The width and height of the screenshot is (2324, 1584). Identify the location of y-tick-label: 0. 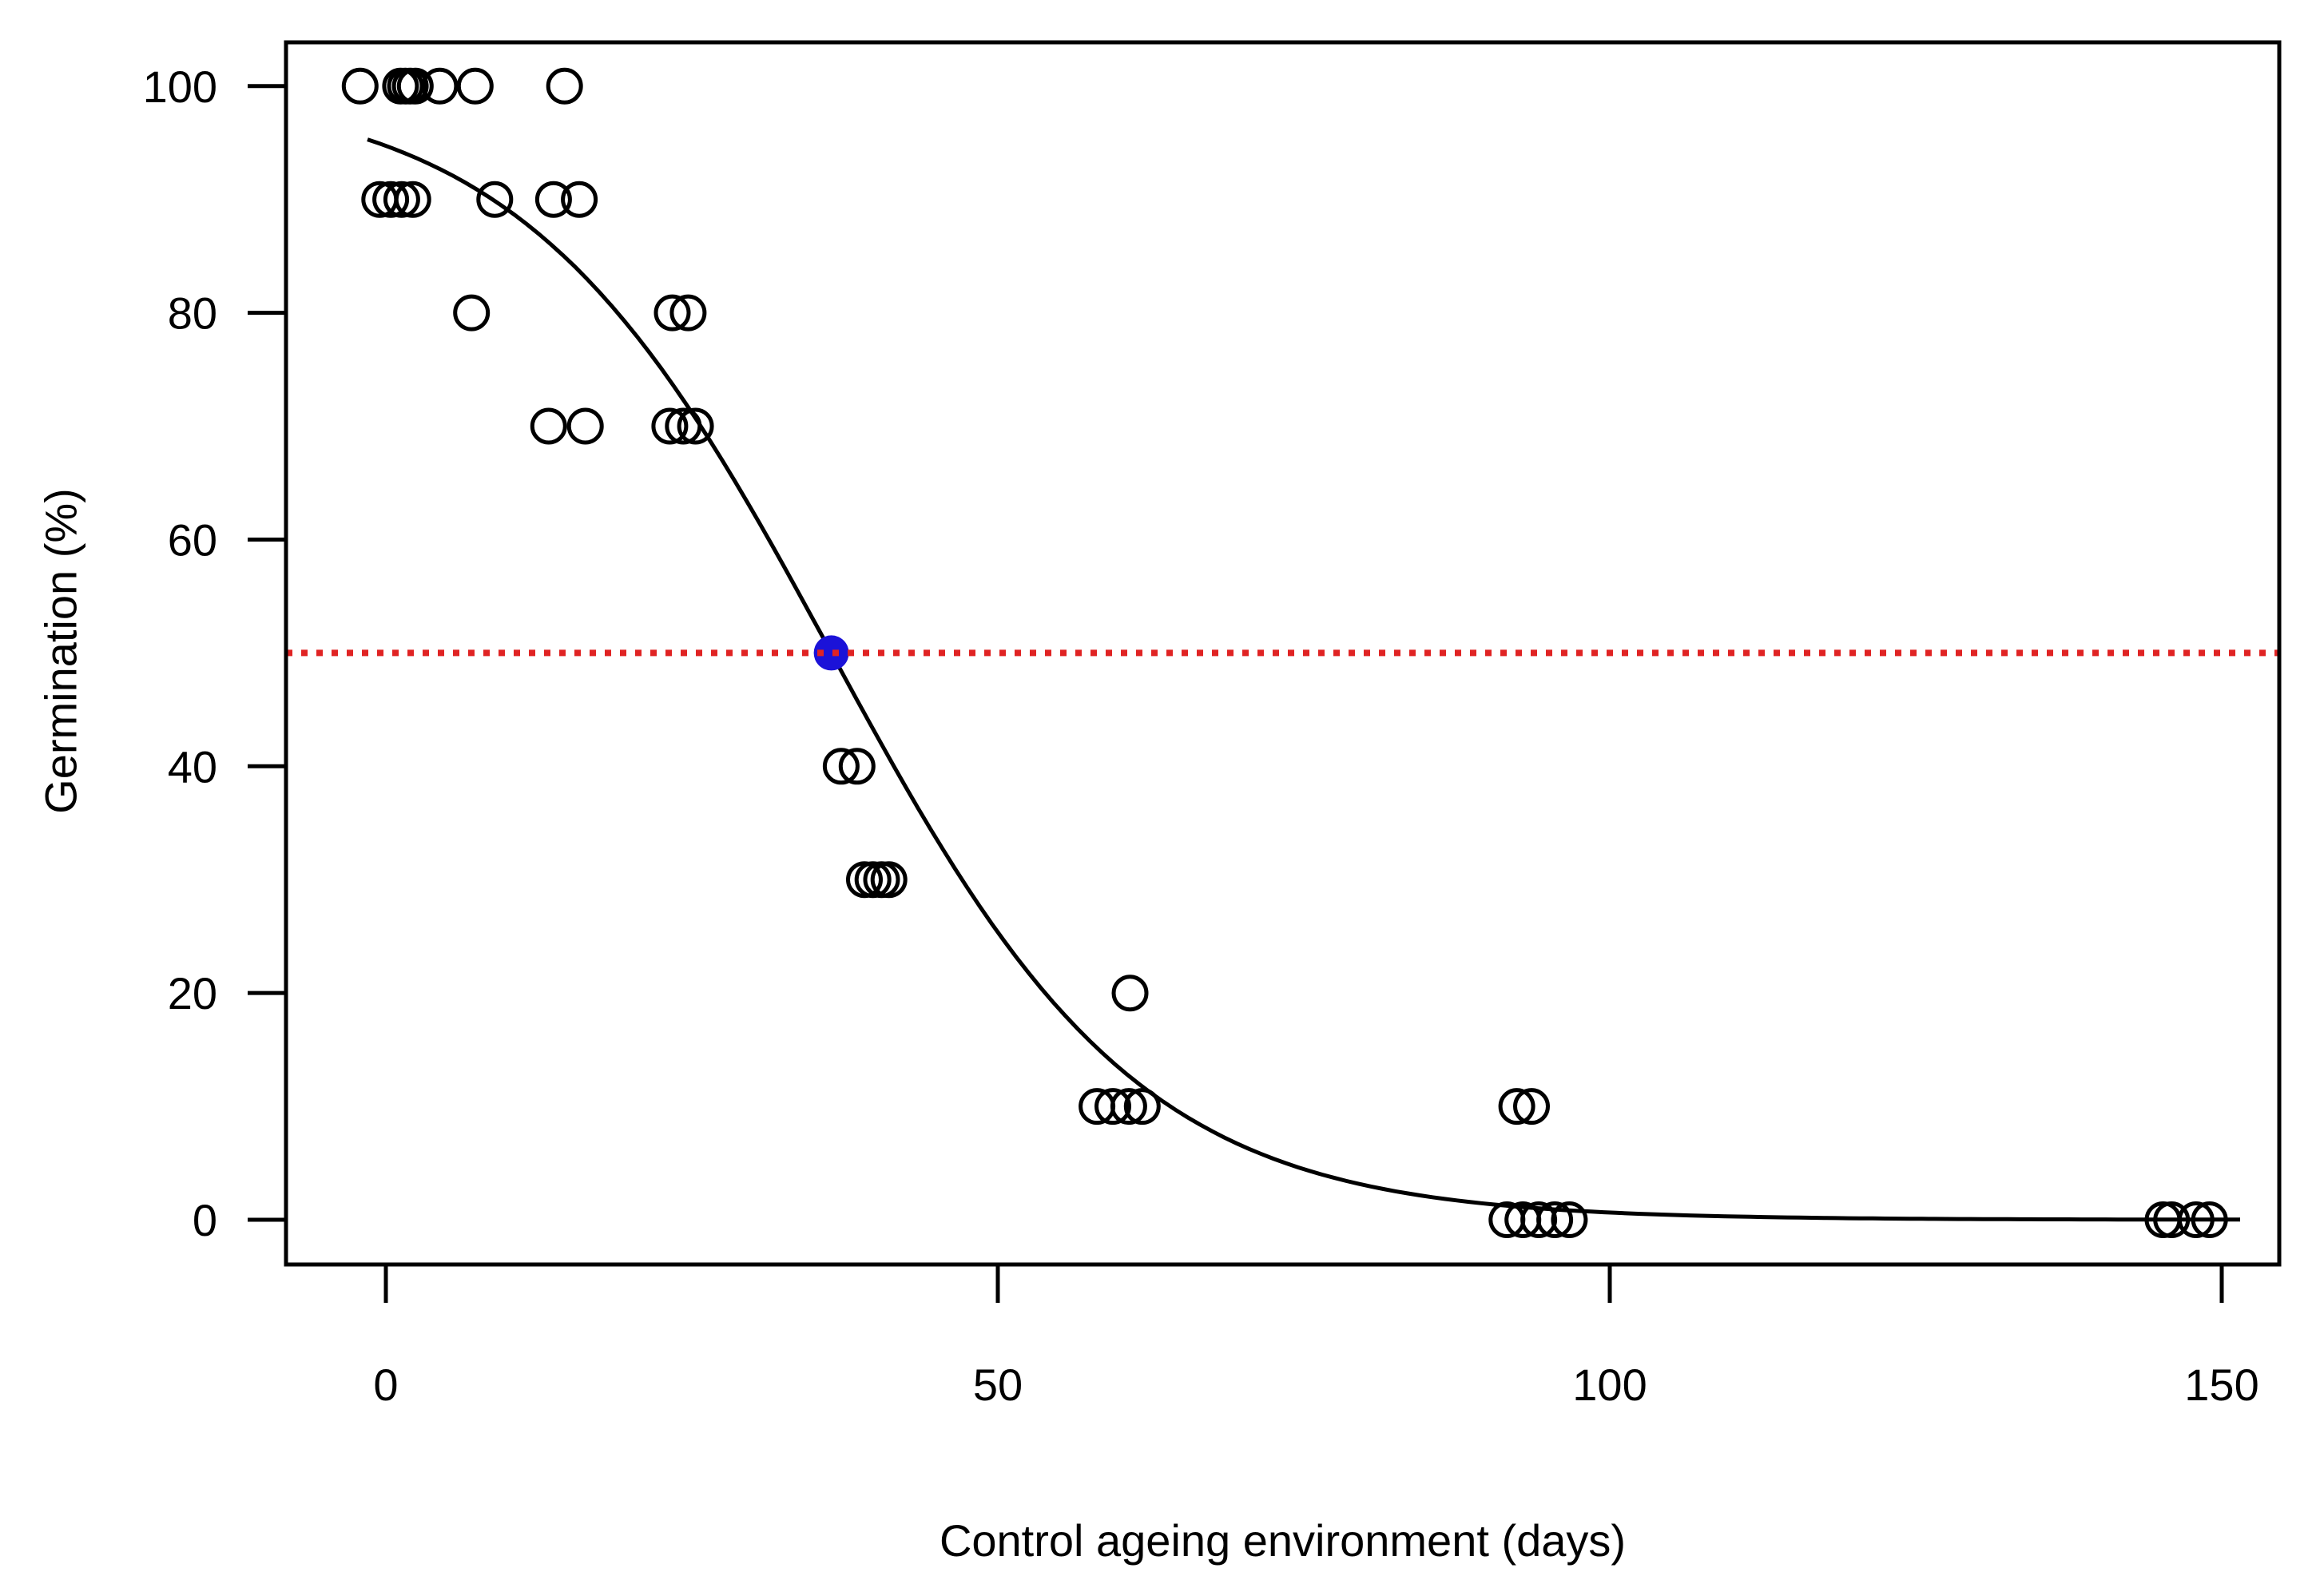
(205, 1220).